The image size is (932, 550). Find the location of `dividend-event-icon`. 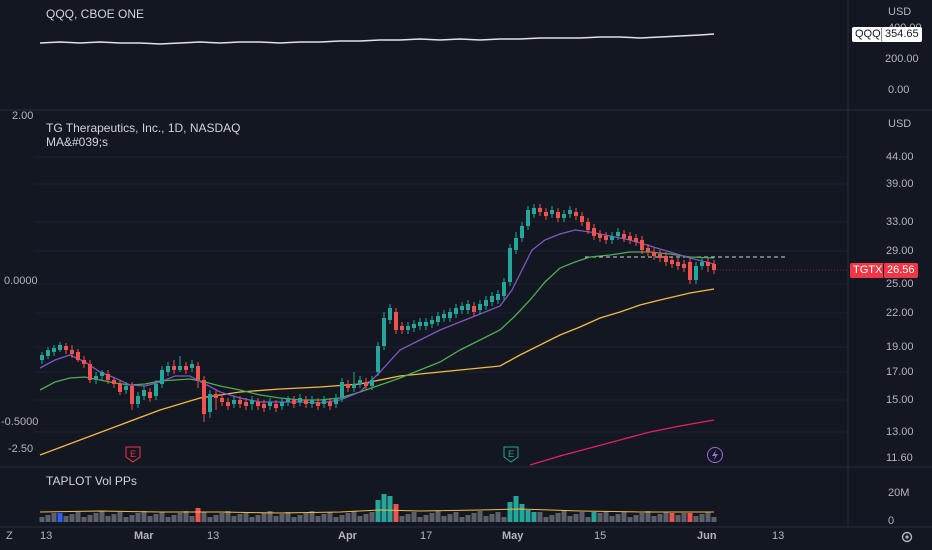

dividend-event-icon is located at coordinates (715, 455).